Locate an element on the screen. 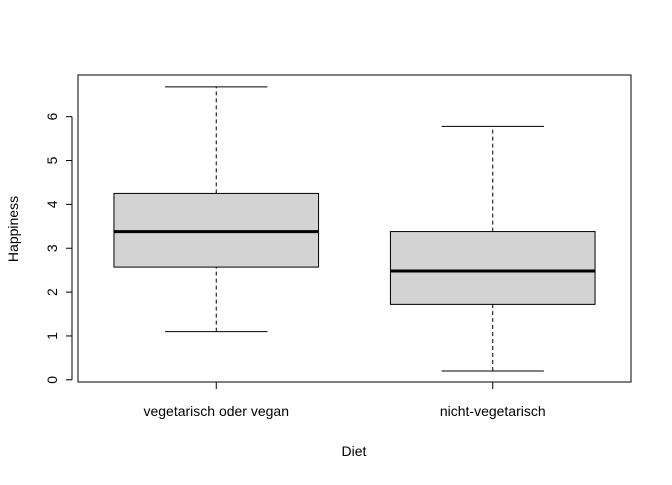 The width and height of the screenshot is (672, 485). box-iqr is located at coordinates (492, 268).